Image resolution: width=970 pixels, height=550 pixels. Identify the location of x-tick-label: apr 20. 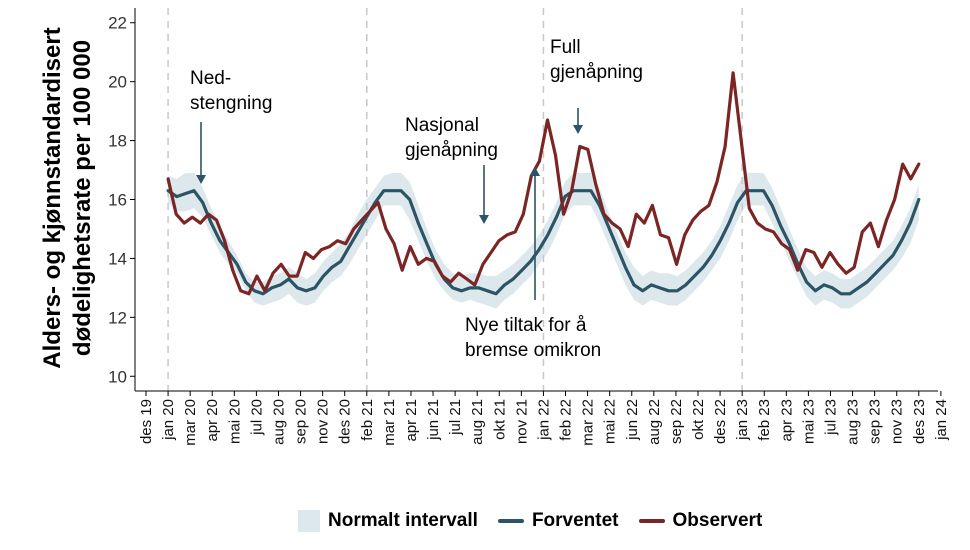
(212, 420).